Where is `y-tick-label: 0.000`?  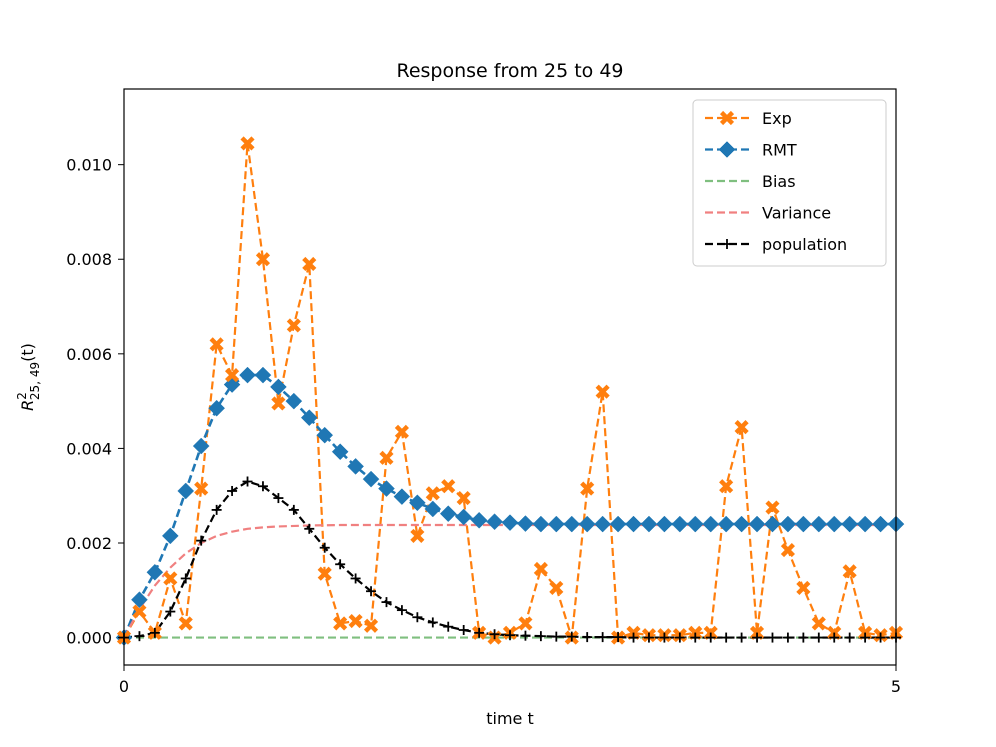
y-tick-label: 0.000 is located at coordinates (89, 638).